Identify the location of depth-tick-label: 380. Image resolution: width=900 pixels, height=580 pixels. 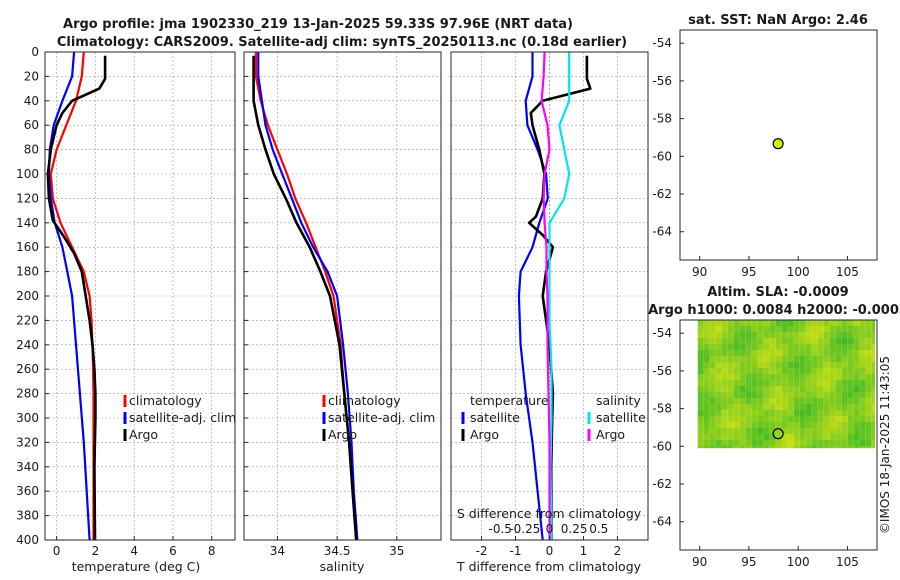
(27, 516).